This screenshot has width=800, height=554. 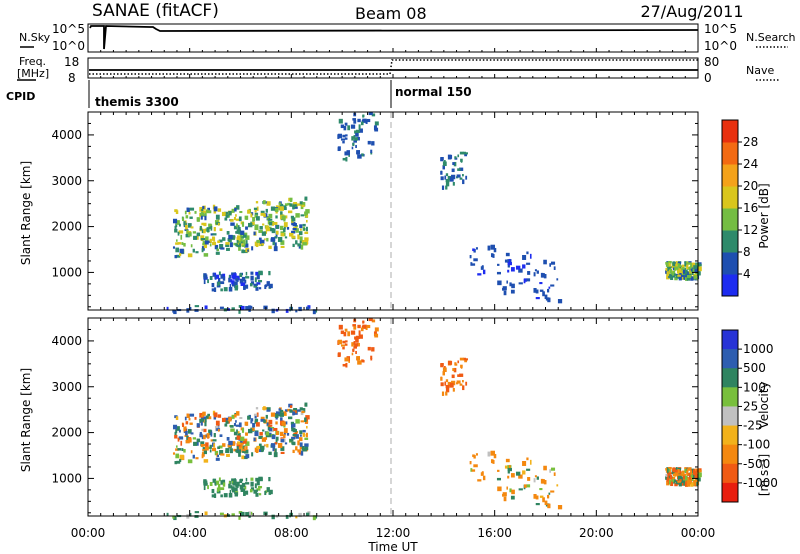 What do you see at coordinates (739, 208) in the screenshot?
I see `power-colorbar: 4 8 12 16 20 24 28` at bounding box center [739, 208].